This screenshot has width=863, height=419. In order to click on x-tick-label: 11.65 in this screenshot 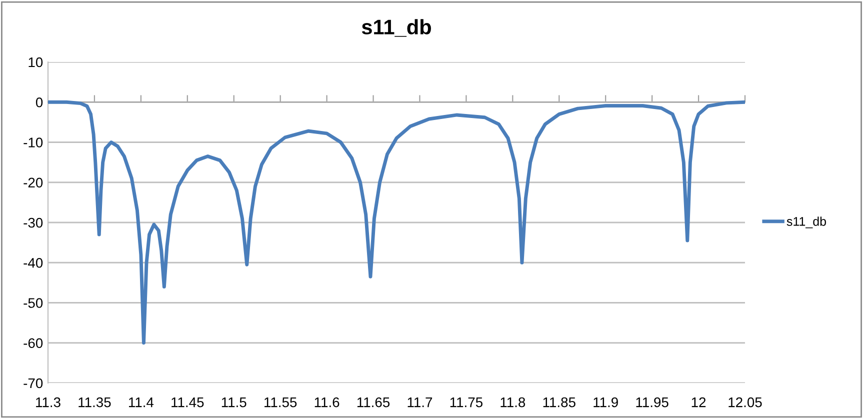, I will do `click(373, 402)`.